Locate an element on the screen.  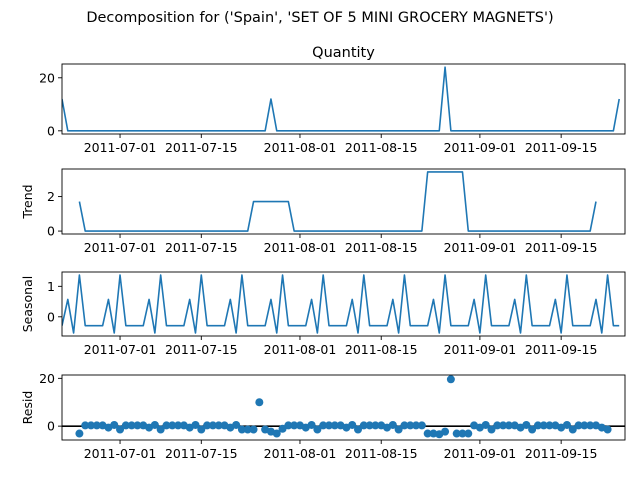
resid-markers is located at coordinates (343, 407).